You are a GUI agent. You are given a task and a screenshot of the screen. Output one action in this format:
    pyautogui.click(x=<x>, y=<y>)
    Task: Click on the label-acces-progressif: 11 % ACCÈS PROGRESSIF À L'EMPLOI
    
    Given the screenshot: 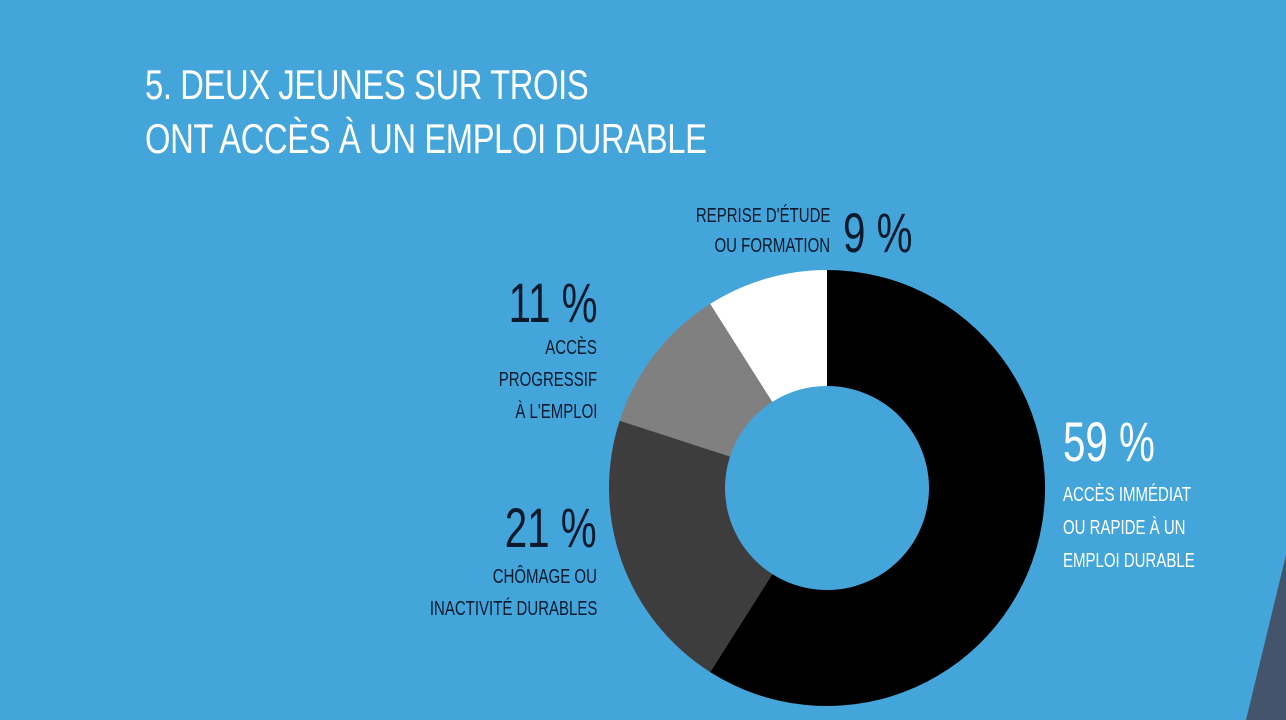 What is the action you would take?
    pyautogui.click(x=498, y=355)
    